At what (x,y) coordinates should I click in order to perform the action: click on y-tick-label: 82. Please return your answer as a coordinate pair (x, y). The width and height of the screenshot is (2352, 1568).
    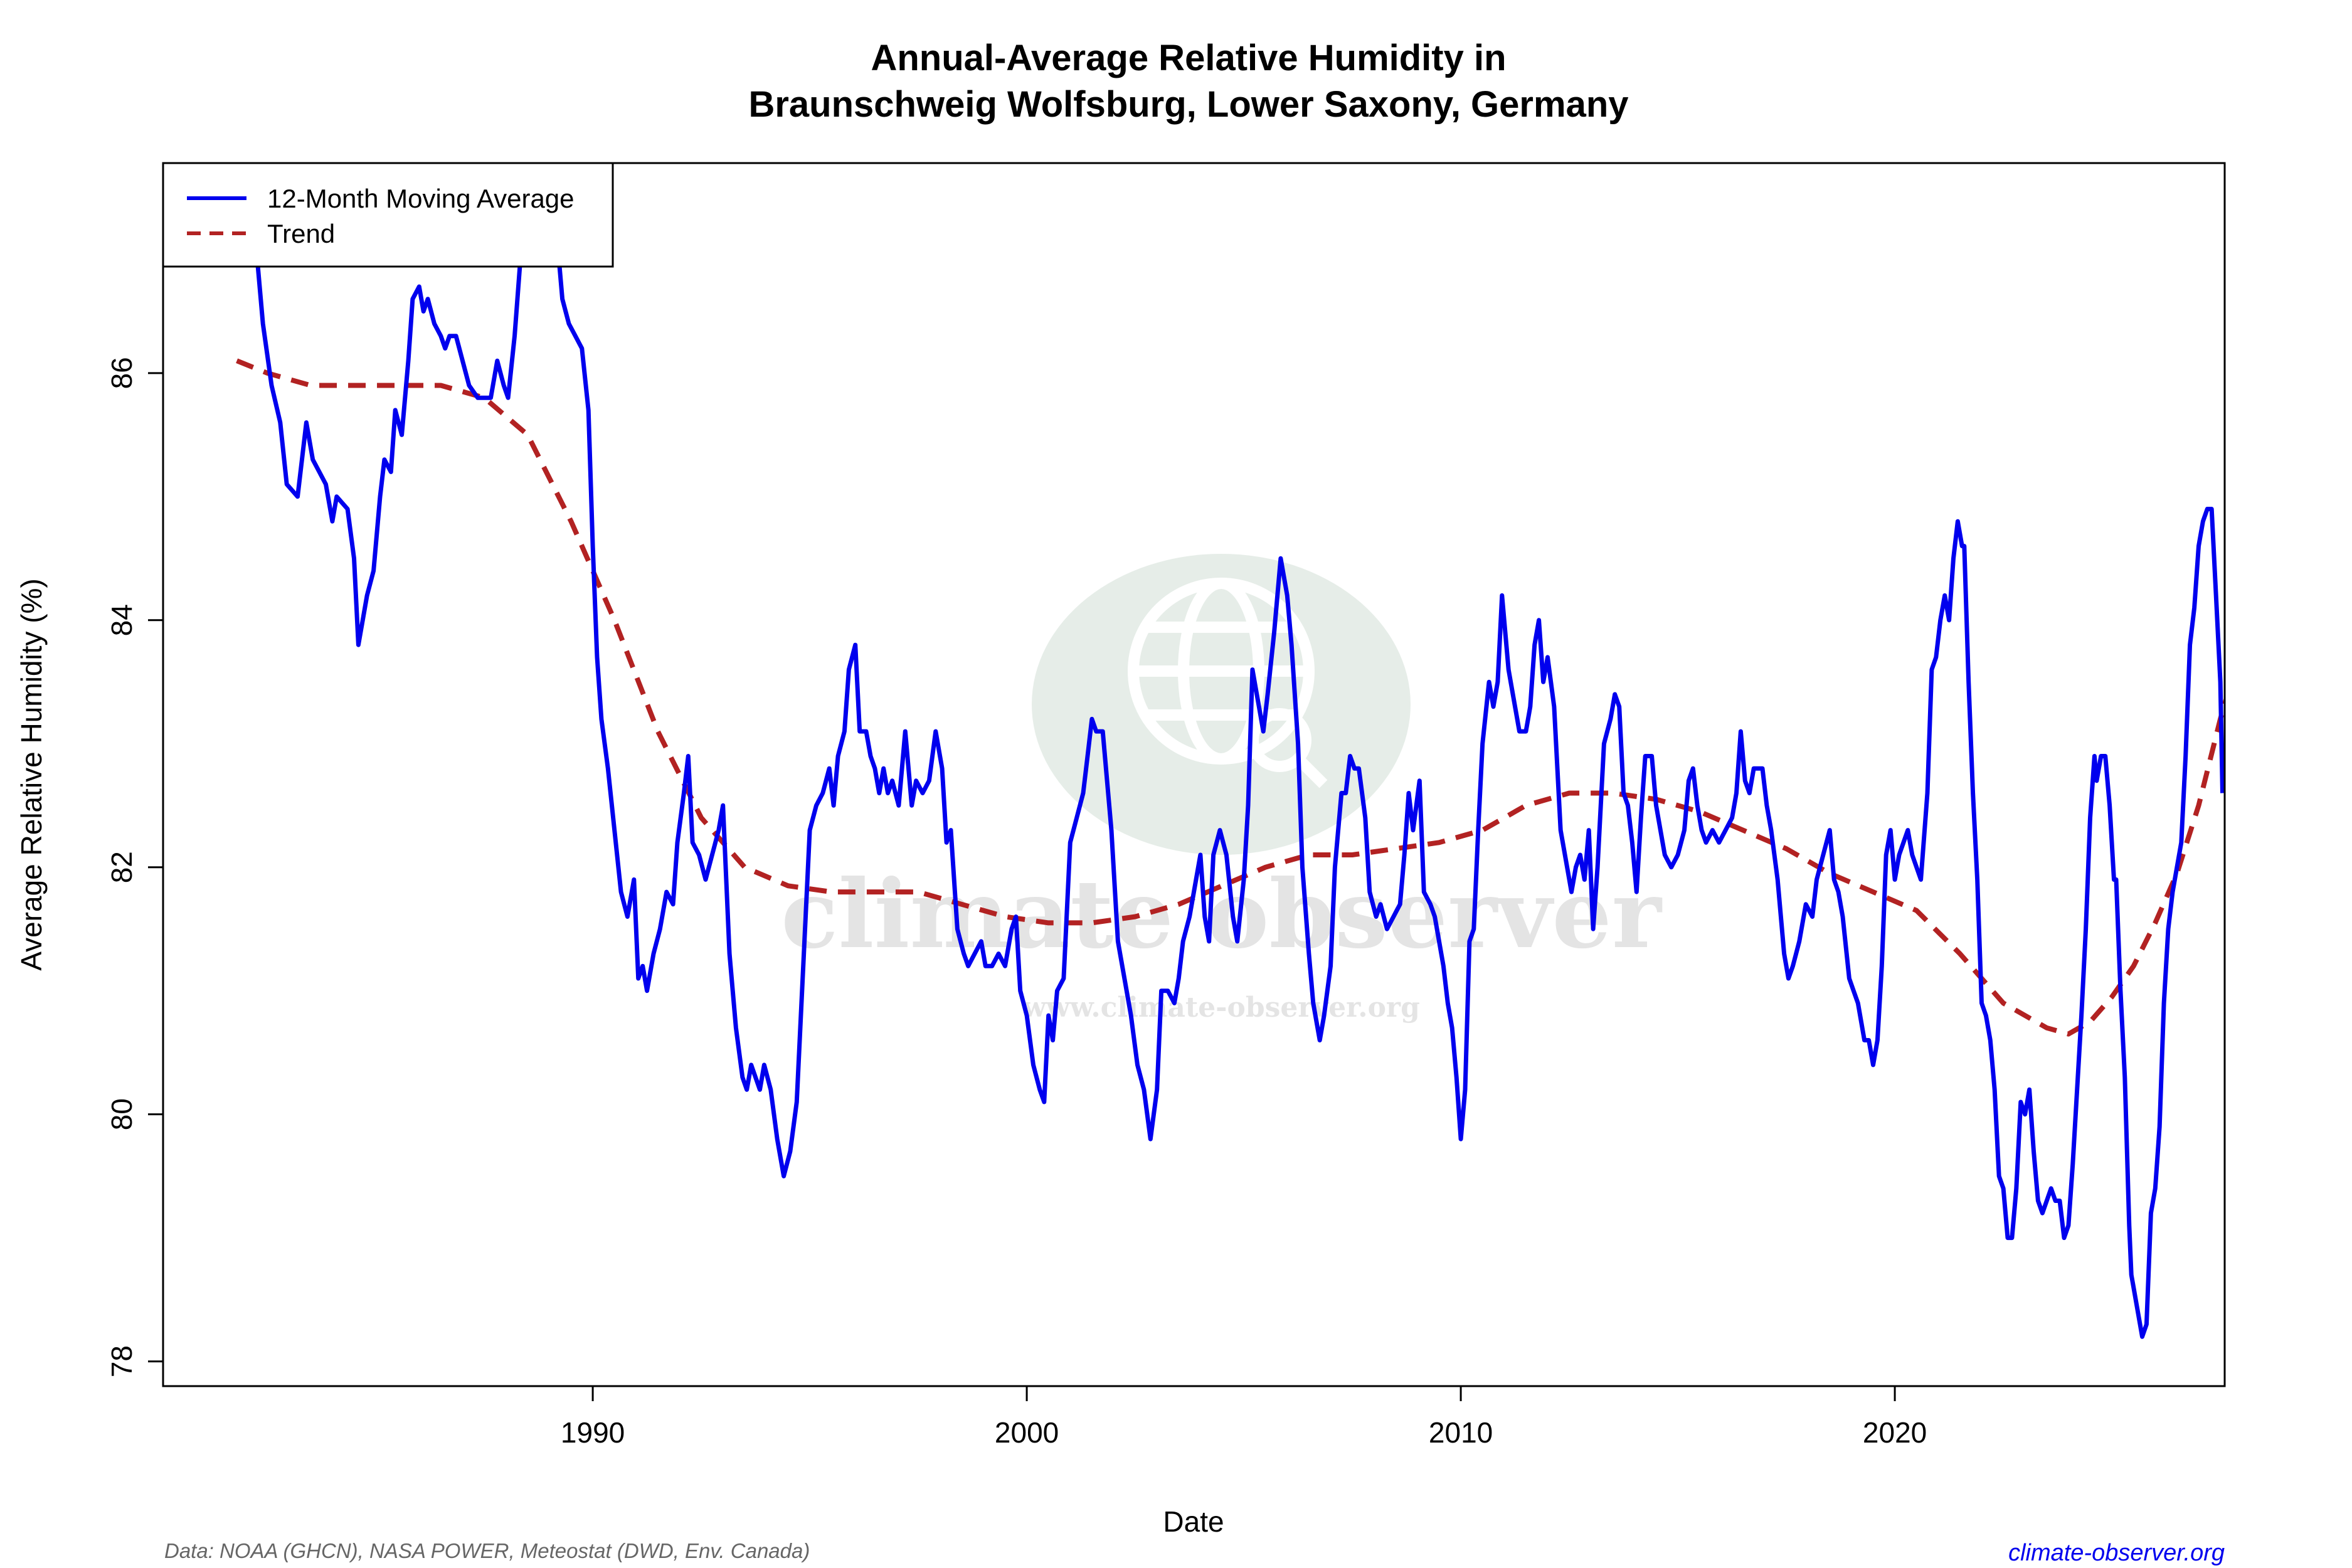
    Looking at the image, I should click on (122, 867).